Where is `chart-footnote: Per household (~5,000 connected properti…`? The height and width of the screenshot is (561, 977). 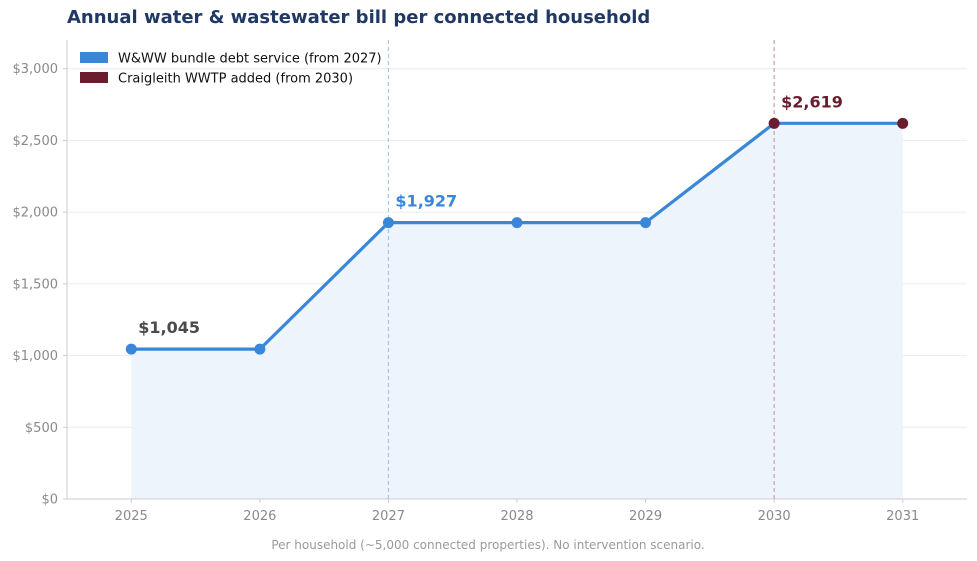 chart-footnote: Per household (~5,000 connected properti… is located at coordinates (487, 545).